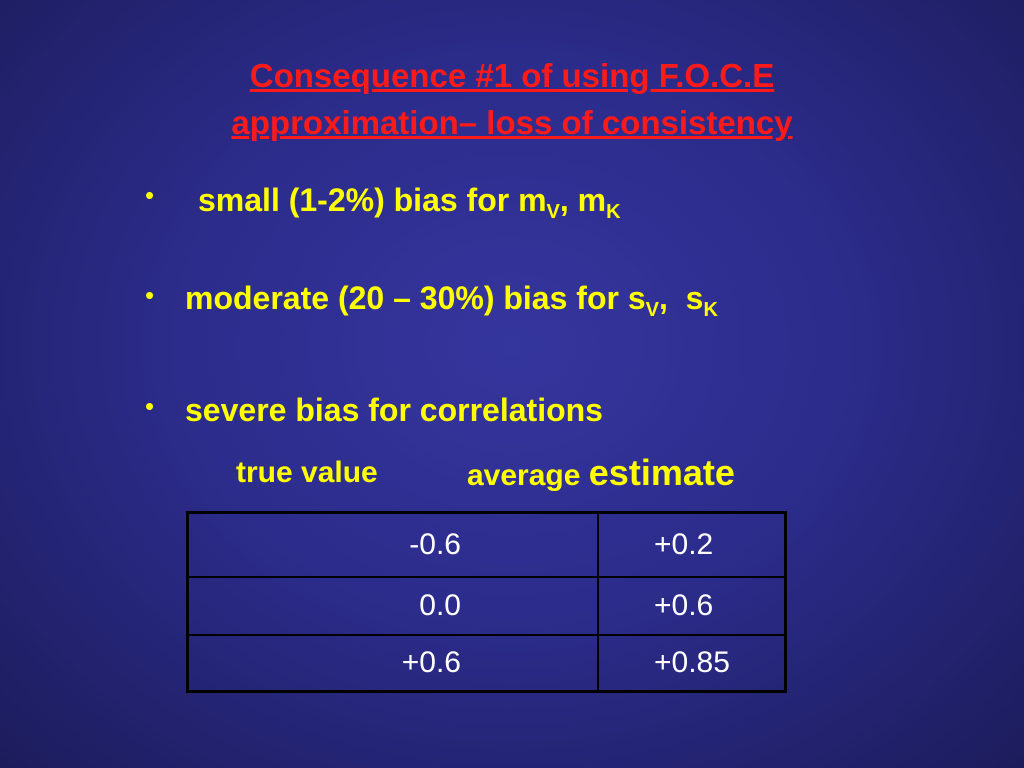 This screenshot has width=1024, height=768. Describe the element at coordinates (307, 472) in the screenshot. I see `column-header-true-value: true value` at that location.